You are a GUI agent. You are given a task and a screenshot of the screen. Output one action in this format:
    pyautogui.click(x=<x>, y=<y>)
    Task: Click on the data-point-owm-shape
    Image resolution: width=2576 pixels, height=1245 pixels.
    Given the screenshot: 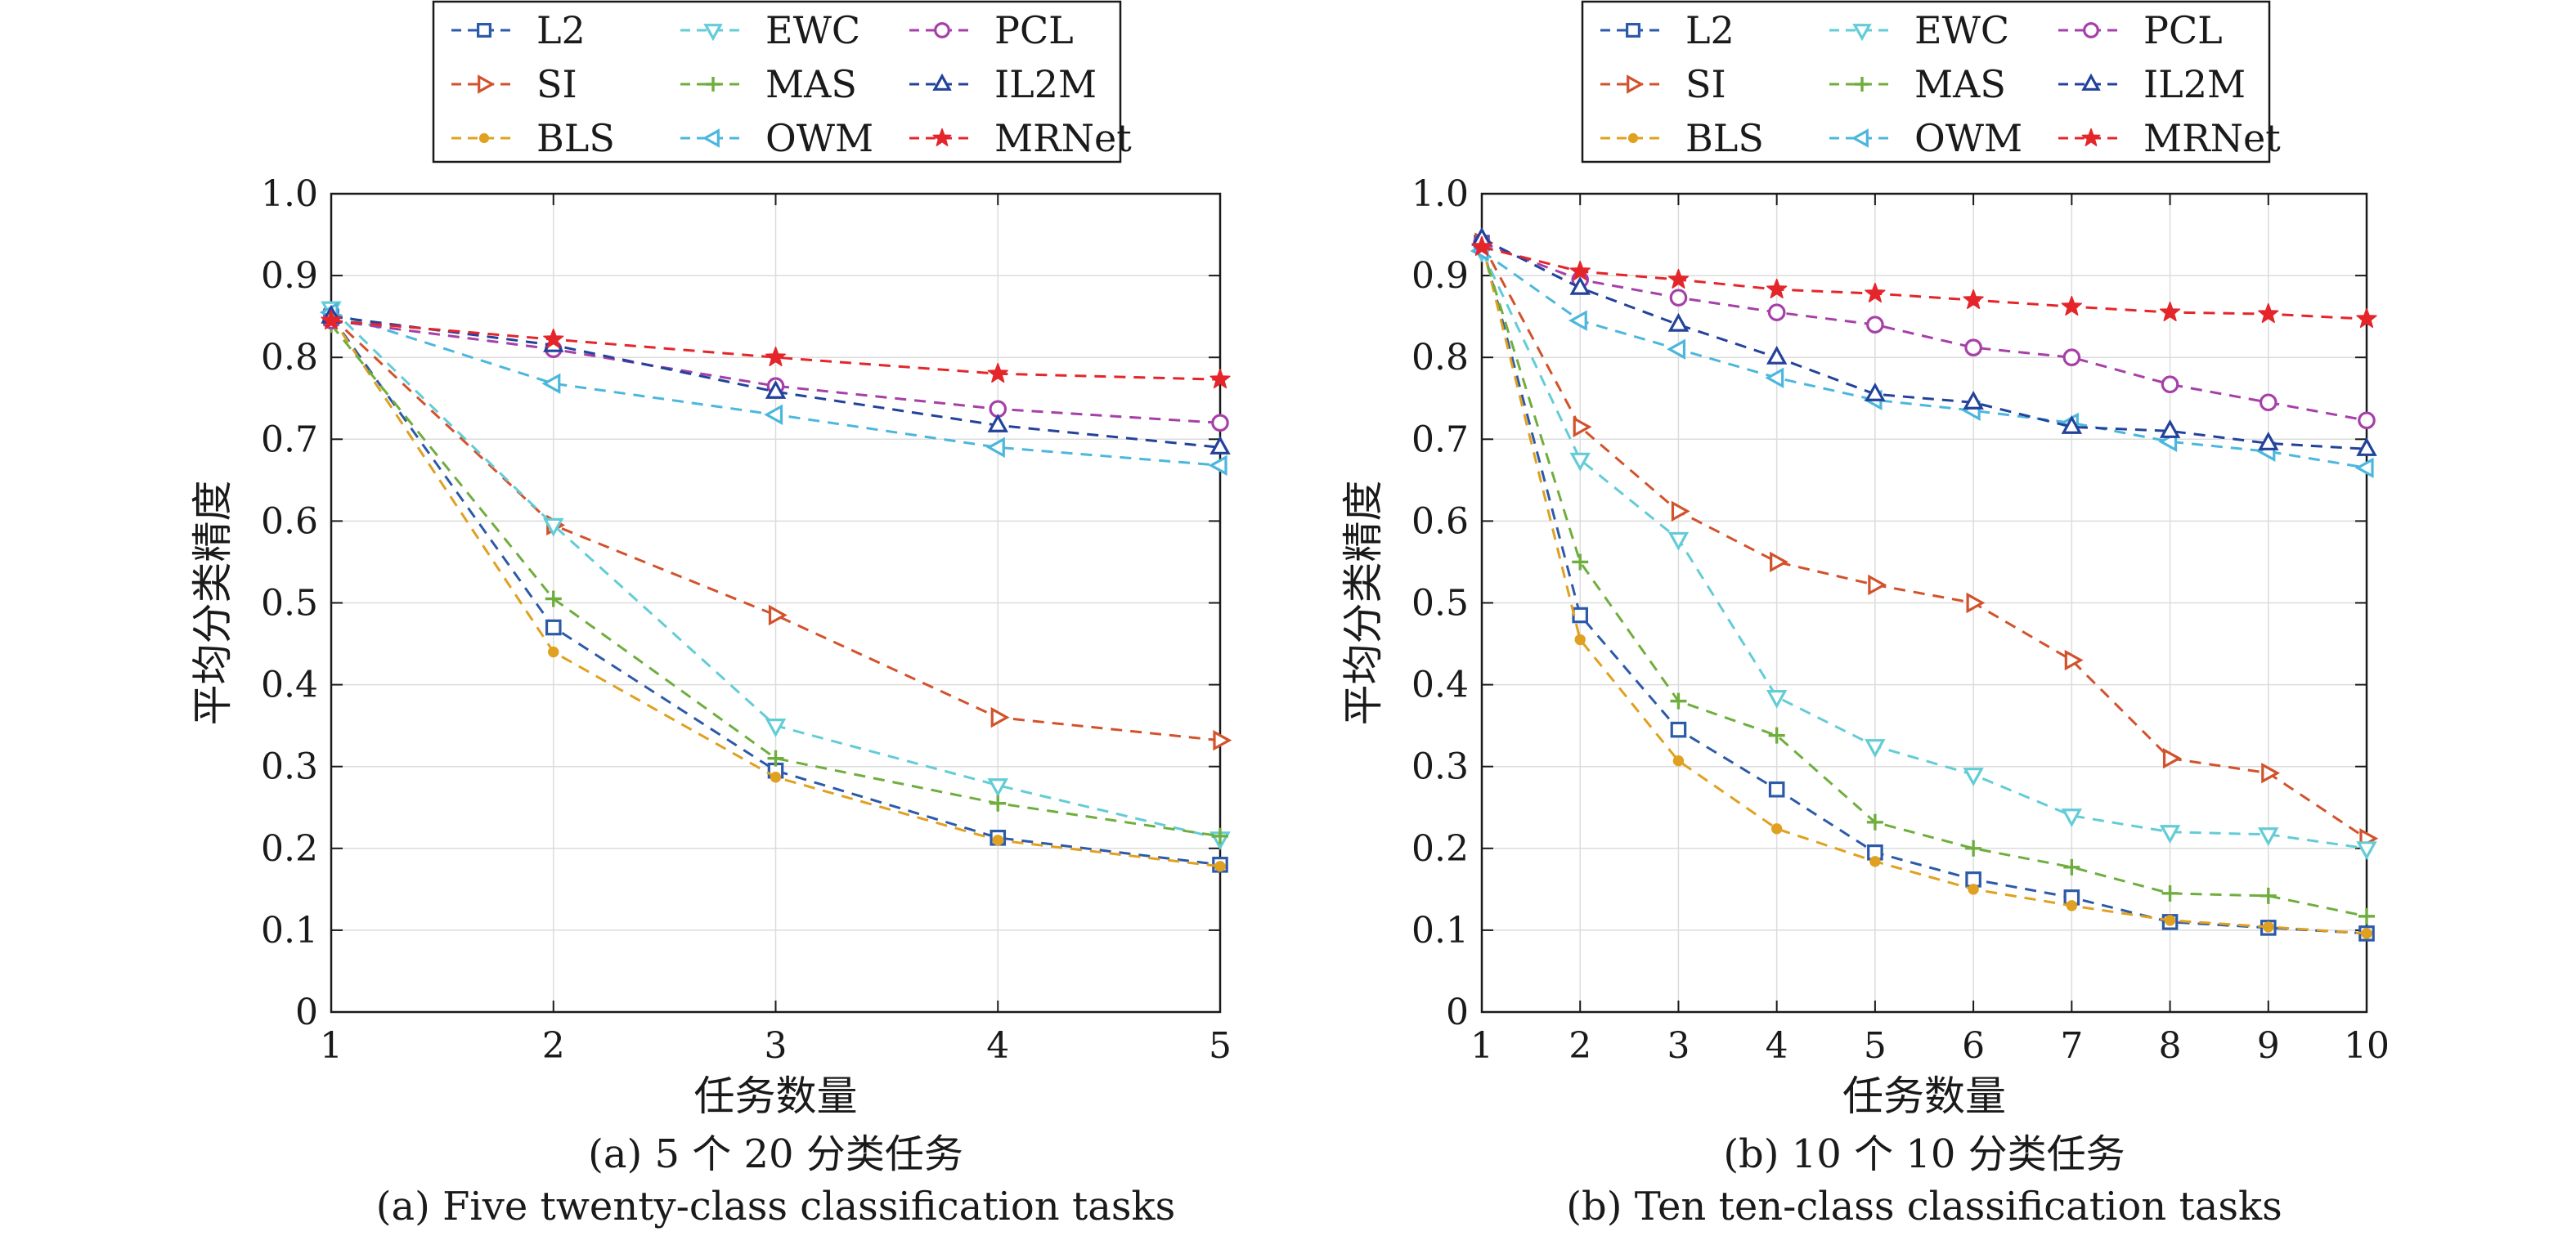 What is the action you would take?
    pyautogui.click(x=1676, y=349)
    